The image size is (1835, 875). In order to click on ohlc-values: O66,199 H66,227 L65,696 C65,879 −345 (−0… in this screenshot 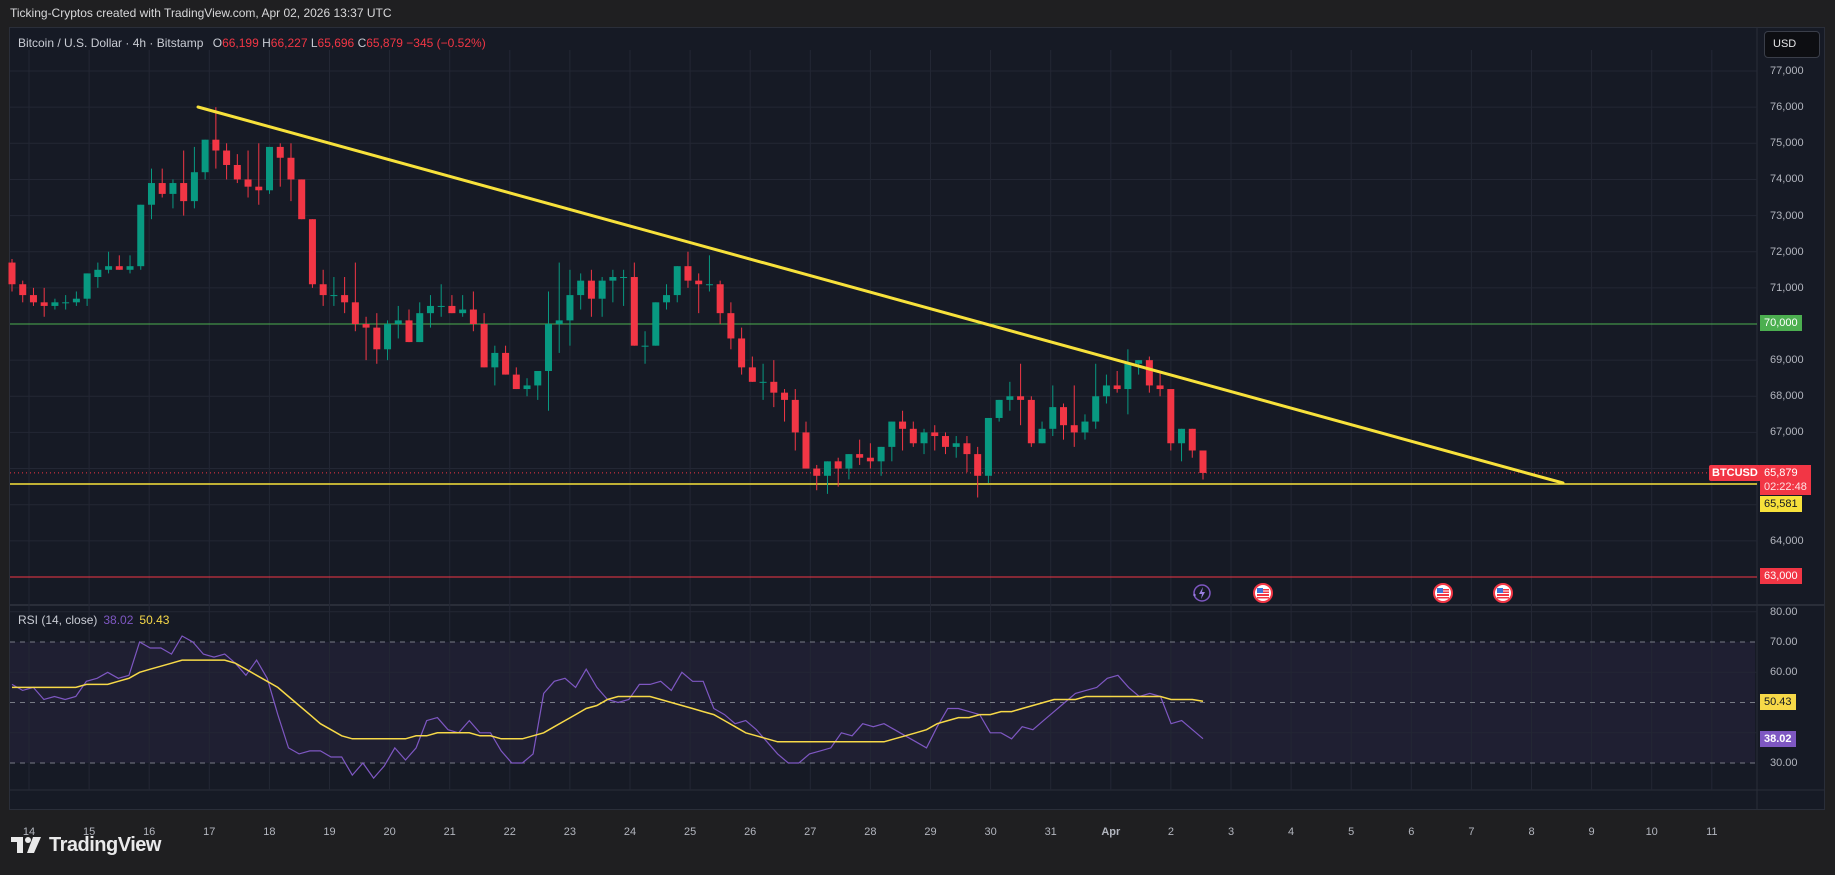, I will do `click(349, 43)`.